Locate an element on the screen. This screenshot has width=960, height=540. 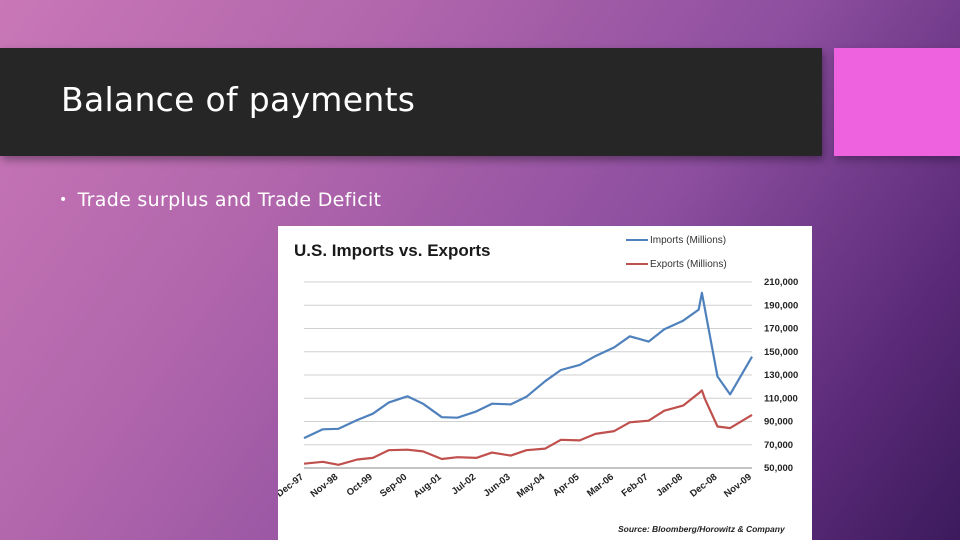
legend-exports-label: Exports (Millions) is located at coordinates (688, 264).